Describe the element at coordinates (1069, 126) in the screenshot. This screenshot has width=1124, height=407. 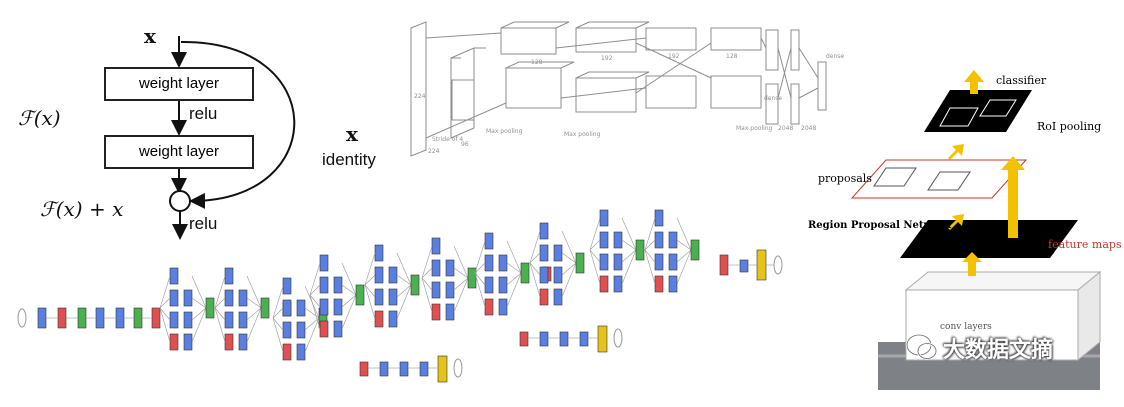
I see `roi-pooling-label: RoI pooling` at that location.